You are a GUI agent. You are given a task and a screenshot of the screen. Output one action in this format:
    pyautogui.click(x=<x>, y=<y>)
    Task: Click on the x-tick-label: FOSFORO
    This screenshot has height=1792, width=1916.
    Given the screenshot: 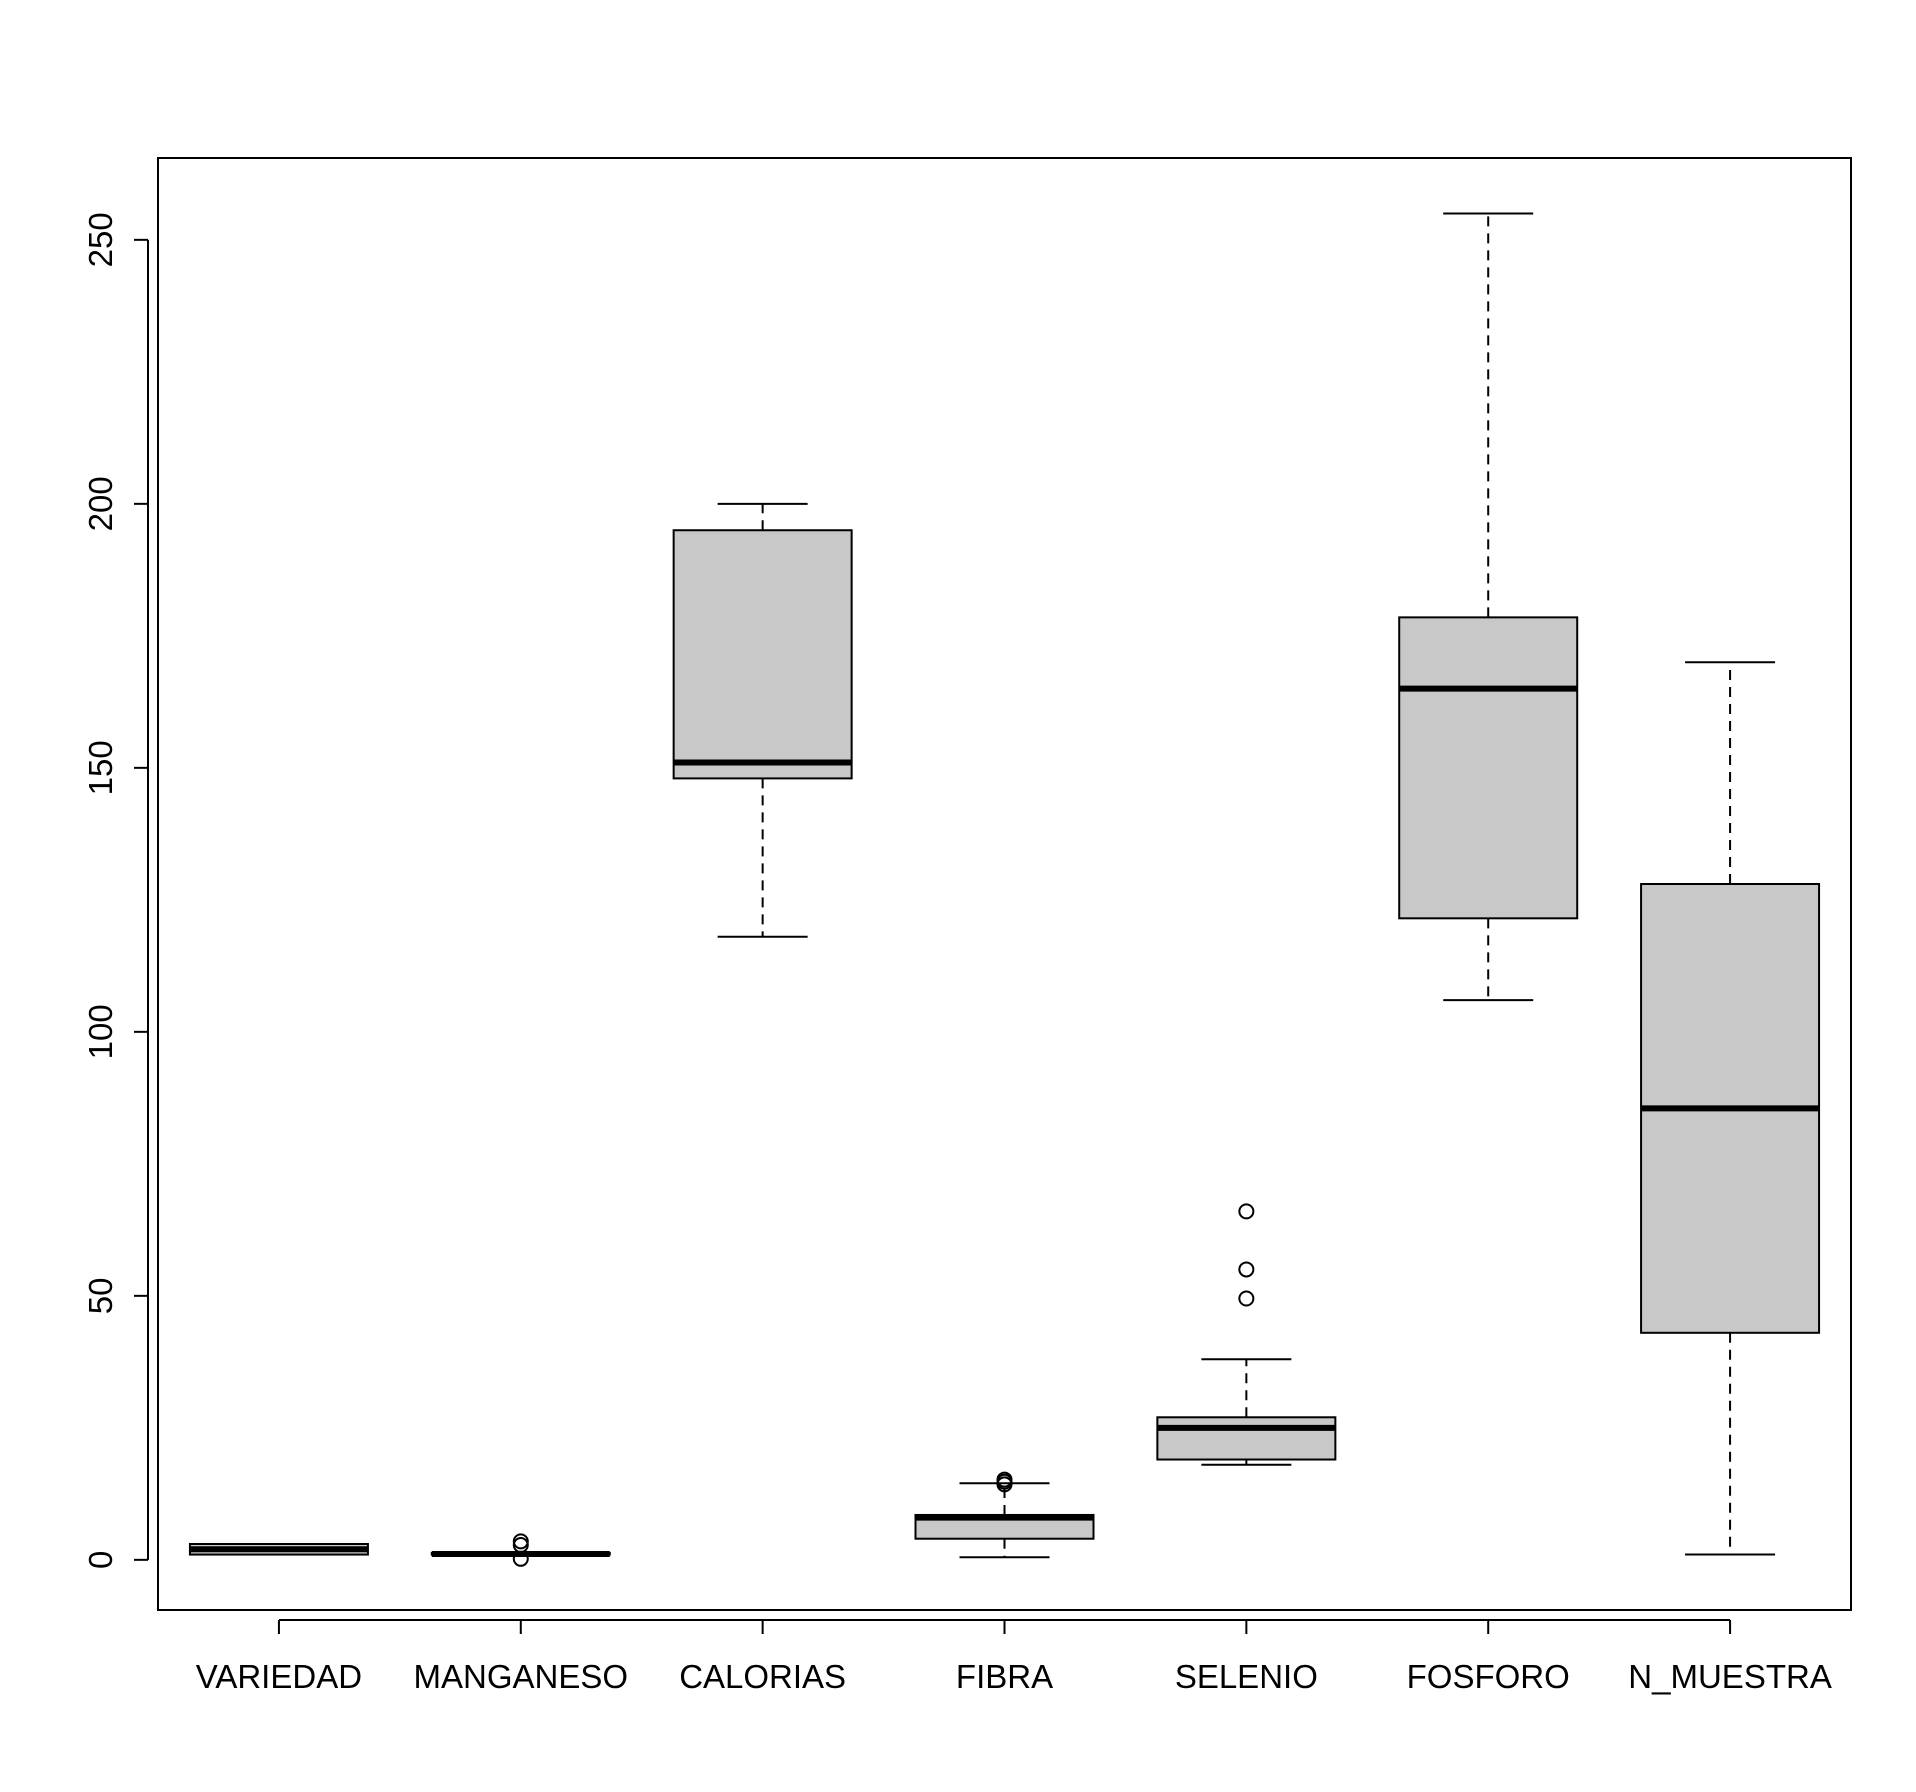 What is the action you would take?
    pyautogui.click(x=1488, y=1676)
    